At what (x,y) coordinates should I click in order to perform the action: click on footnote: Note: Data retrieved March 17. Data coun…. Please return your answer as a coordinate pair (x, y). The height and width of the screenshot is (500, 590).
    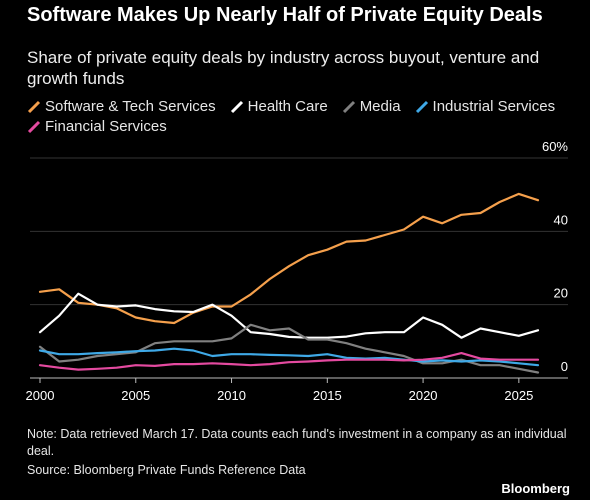
    Looking at the image, I should click on (297, 452).